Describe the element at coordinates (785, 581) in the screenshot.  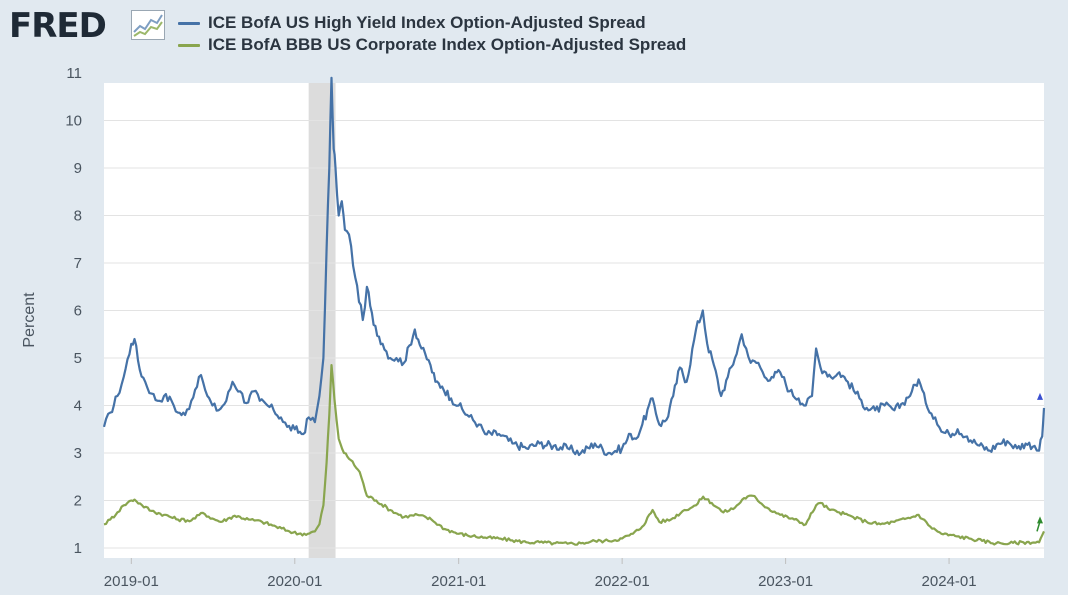
I see `x-tick-label: 2023-01` at that location.